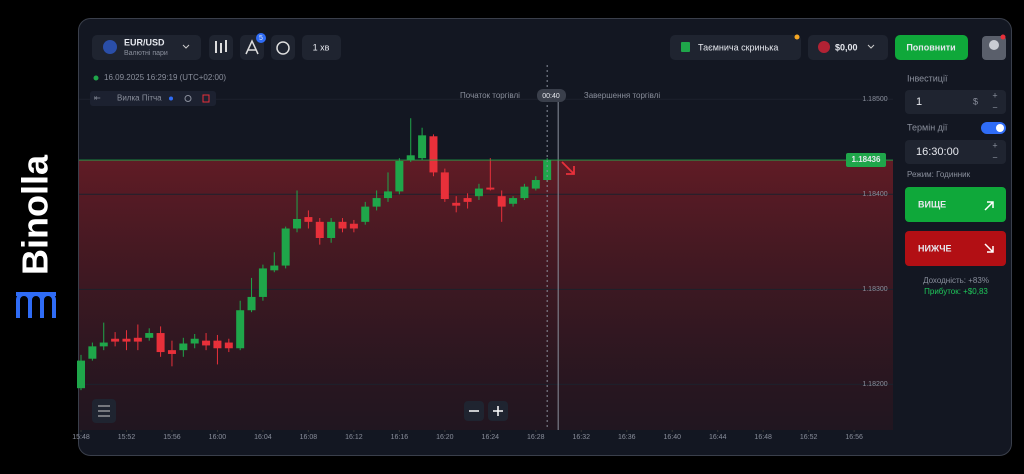 The width and height of the screenshot is (1024, 474). I want to click on x-tick-label: 16:48, so click(763, 437).